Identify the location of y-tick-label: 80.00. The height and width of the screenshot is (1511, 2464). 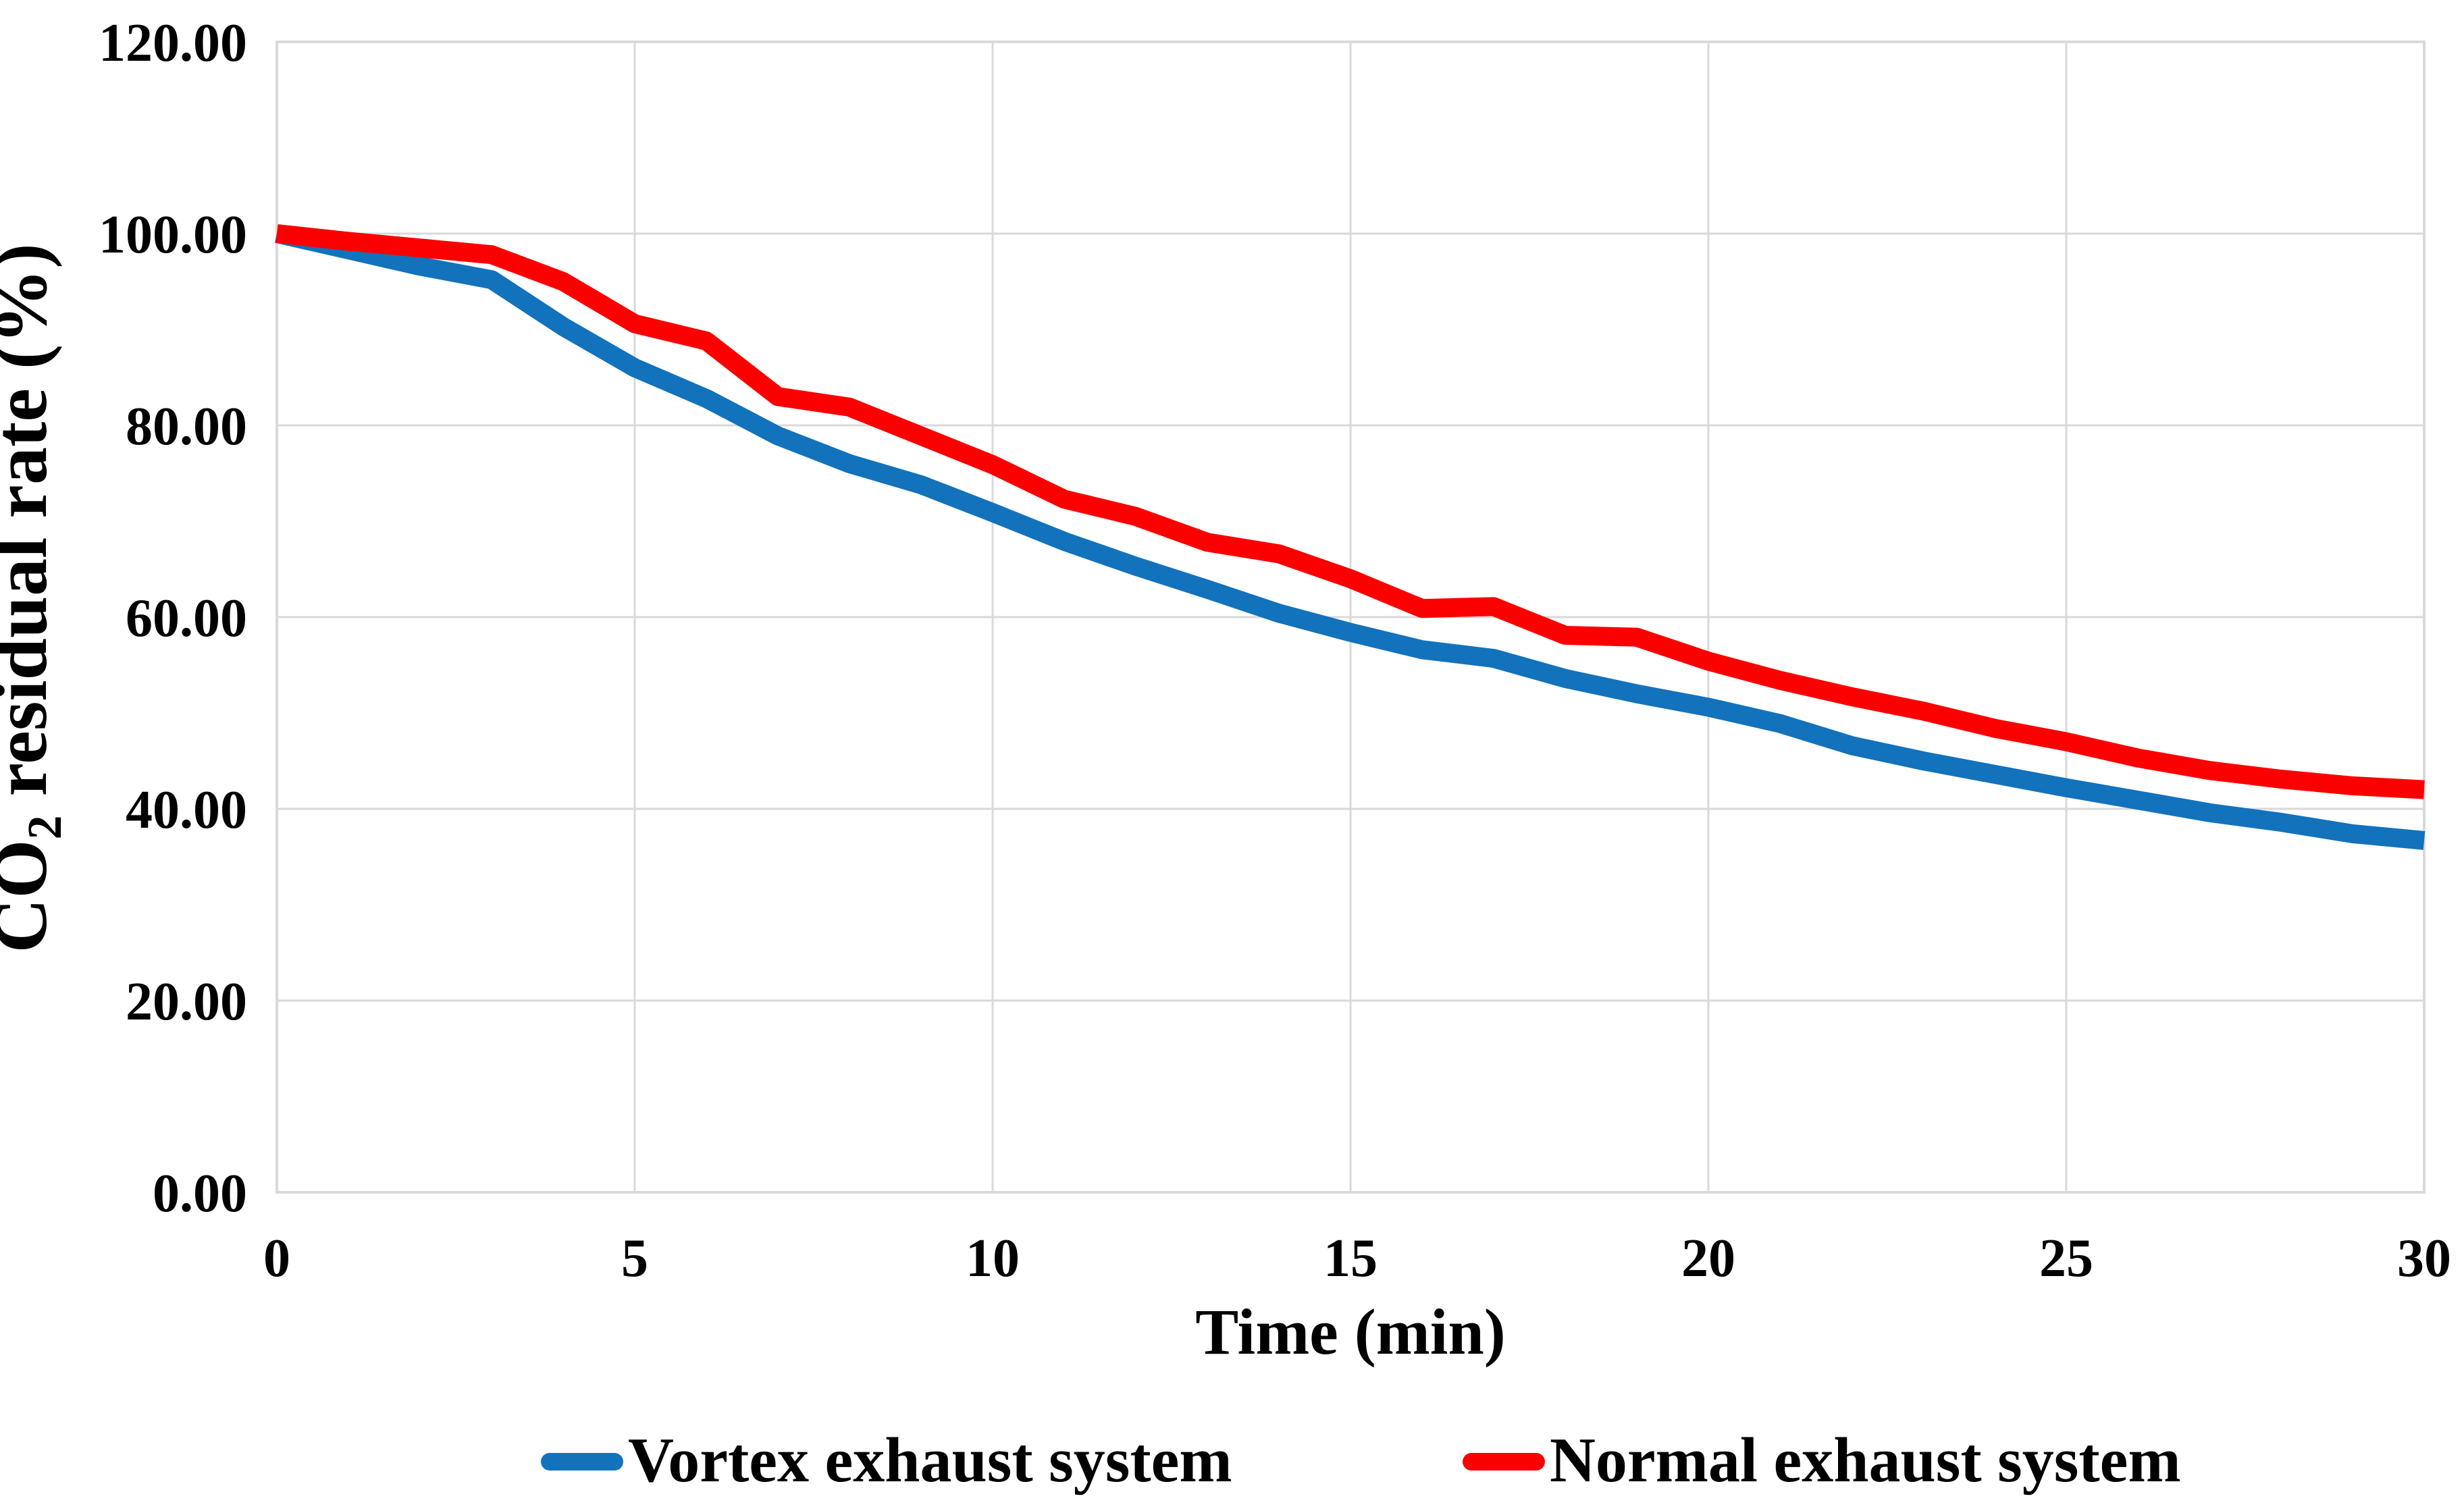
(186, 426).